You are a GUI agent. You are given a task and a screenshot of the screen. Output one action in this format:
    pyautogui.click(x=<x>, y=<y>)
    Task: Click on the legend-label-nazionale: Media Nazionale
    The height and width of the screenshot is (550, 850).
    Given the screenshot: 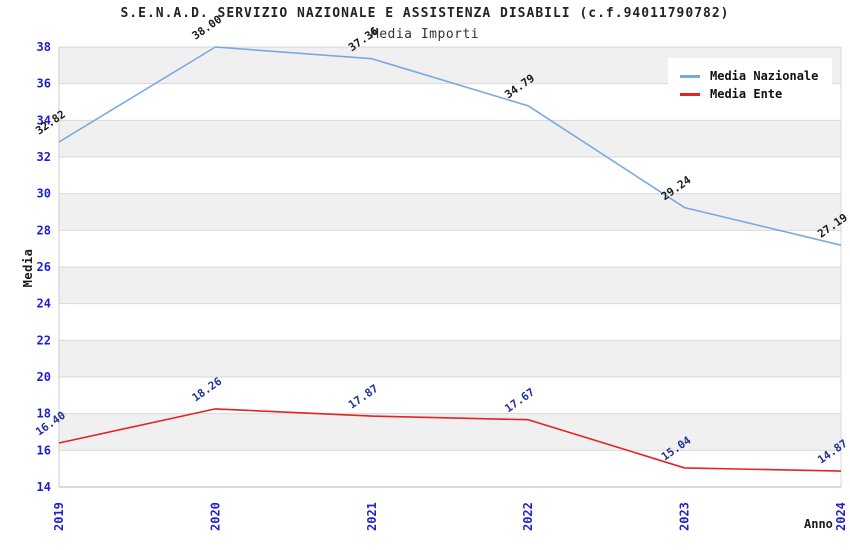 What is the action you would take?
    pyautogui.click(x=764, y=76)
    